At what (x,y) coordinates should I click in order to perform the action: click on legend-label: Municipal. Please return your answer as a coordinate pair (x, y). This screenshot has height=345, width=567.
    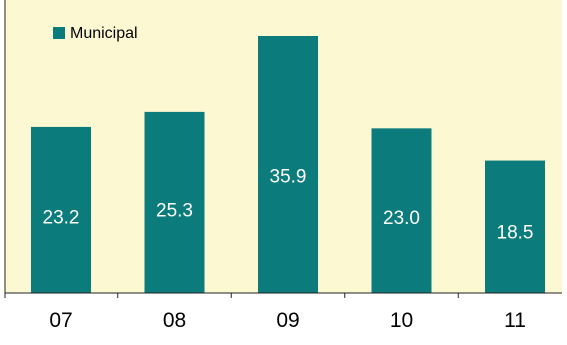
    Looking at the image, I should click on (104, 33).